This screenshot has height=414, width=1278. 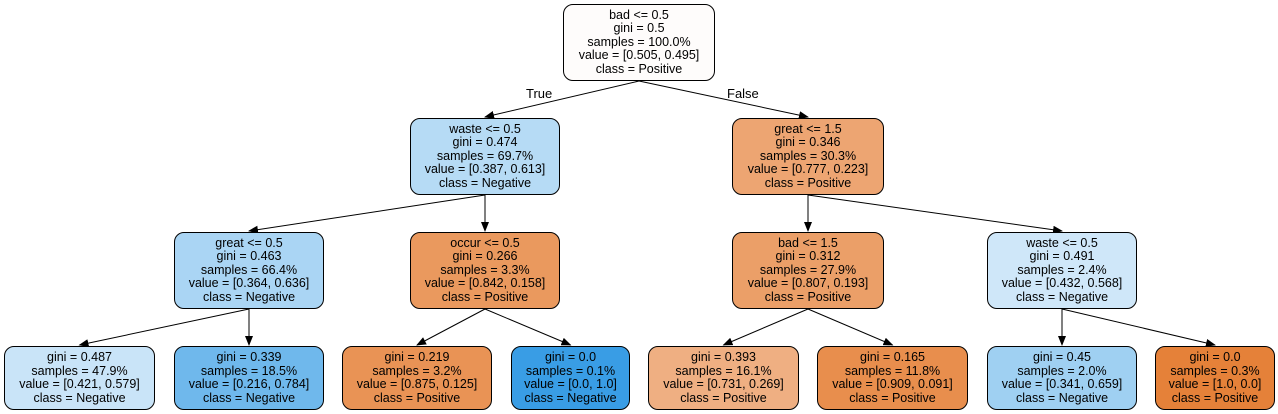 I want to click on node-text-line: samples = 18.5%, so click(x=249, y=370).